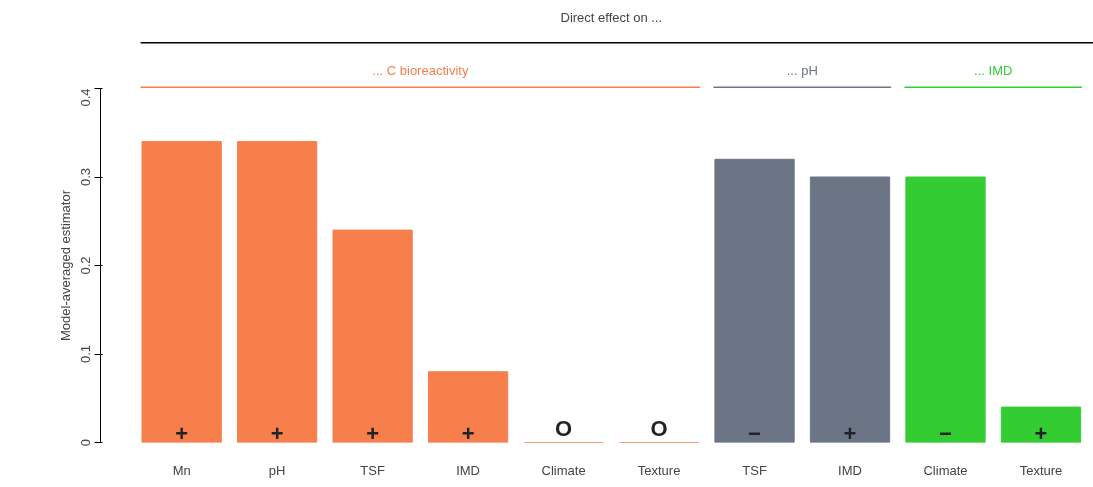  What do you see at coordinates (420, 70) in the screenshot?
I see `text: ... C bioreactivity` at bounding box center [420, 70].